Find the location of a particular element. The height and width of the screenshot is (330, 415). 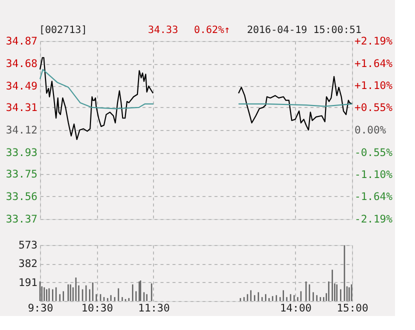

y-tick-label: 573 is located at coordinates (28, 246).